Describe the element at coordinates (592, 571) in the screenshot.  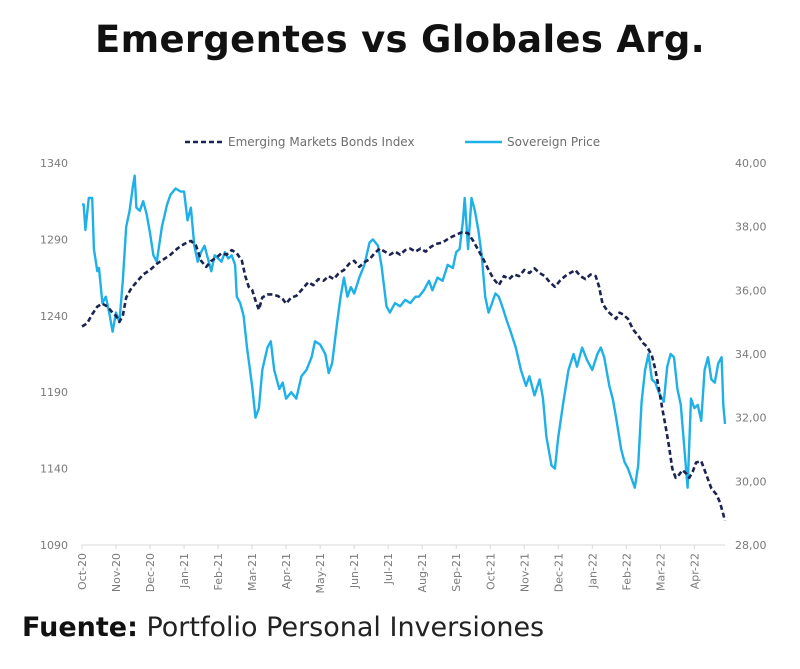
I see `x-tick-label: Jan-22` at that location.